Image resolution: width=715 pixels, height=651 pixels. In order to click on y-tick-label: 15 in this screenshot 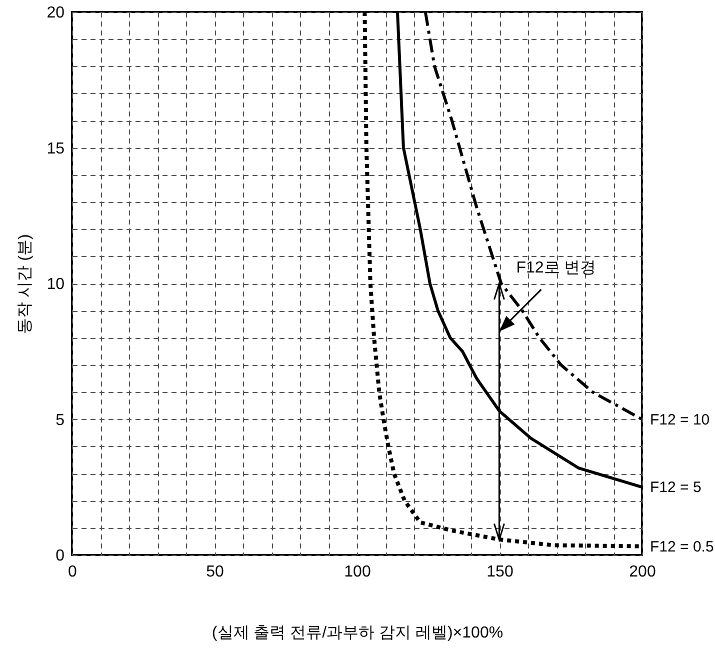, I will do `click(55, 149)`.